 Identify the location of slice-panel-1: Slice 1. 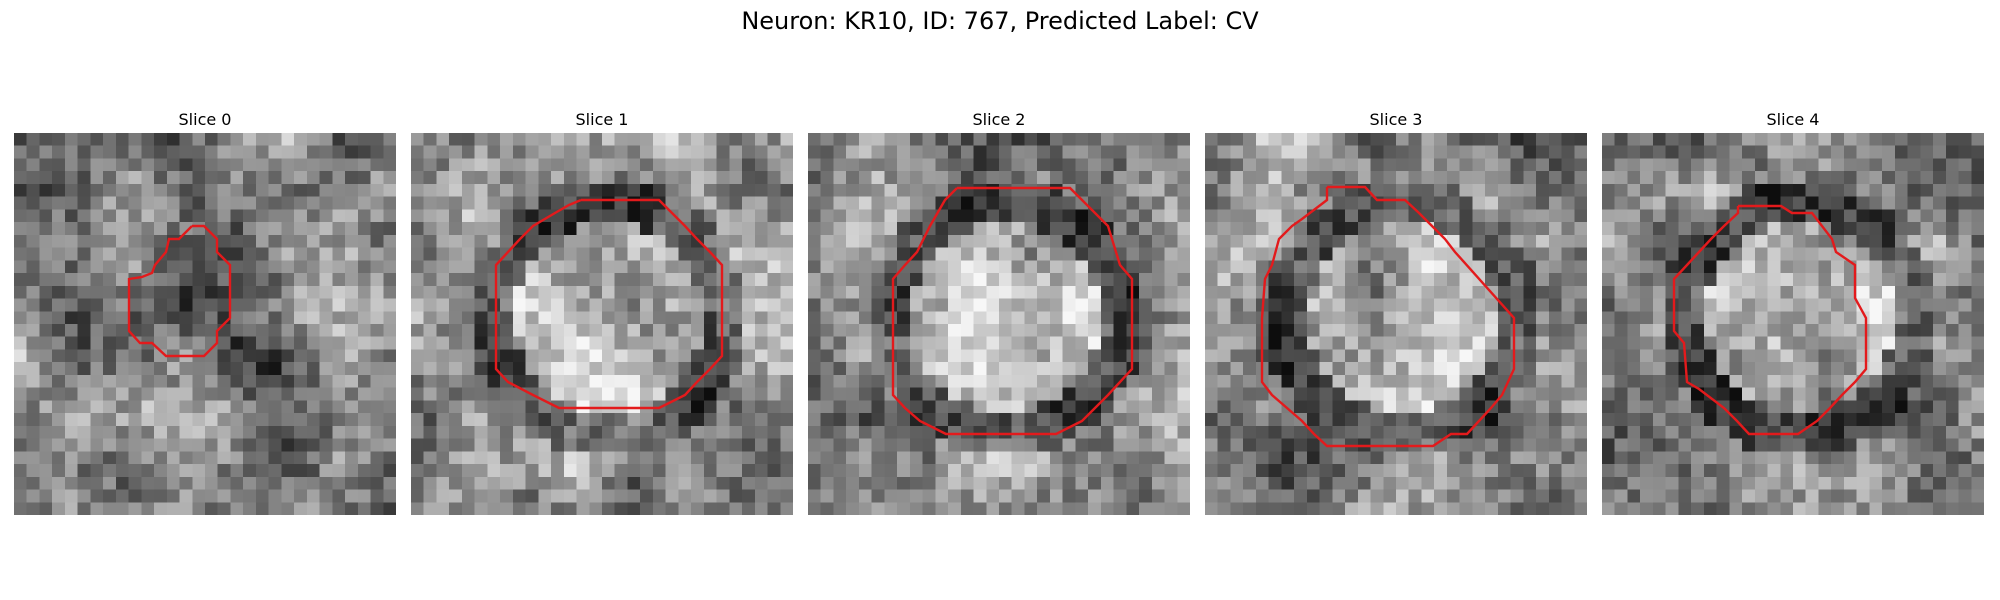
(602, 311).